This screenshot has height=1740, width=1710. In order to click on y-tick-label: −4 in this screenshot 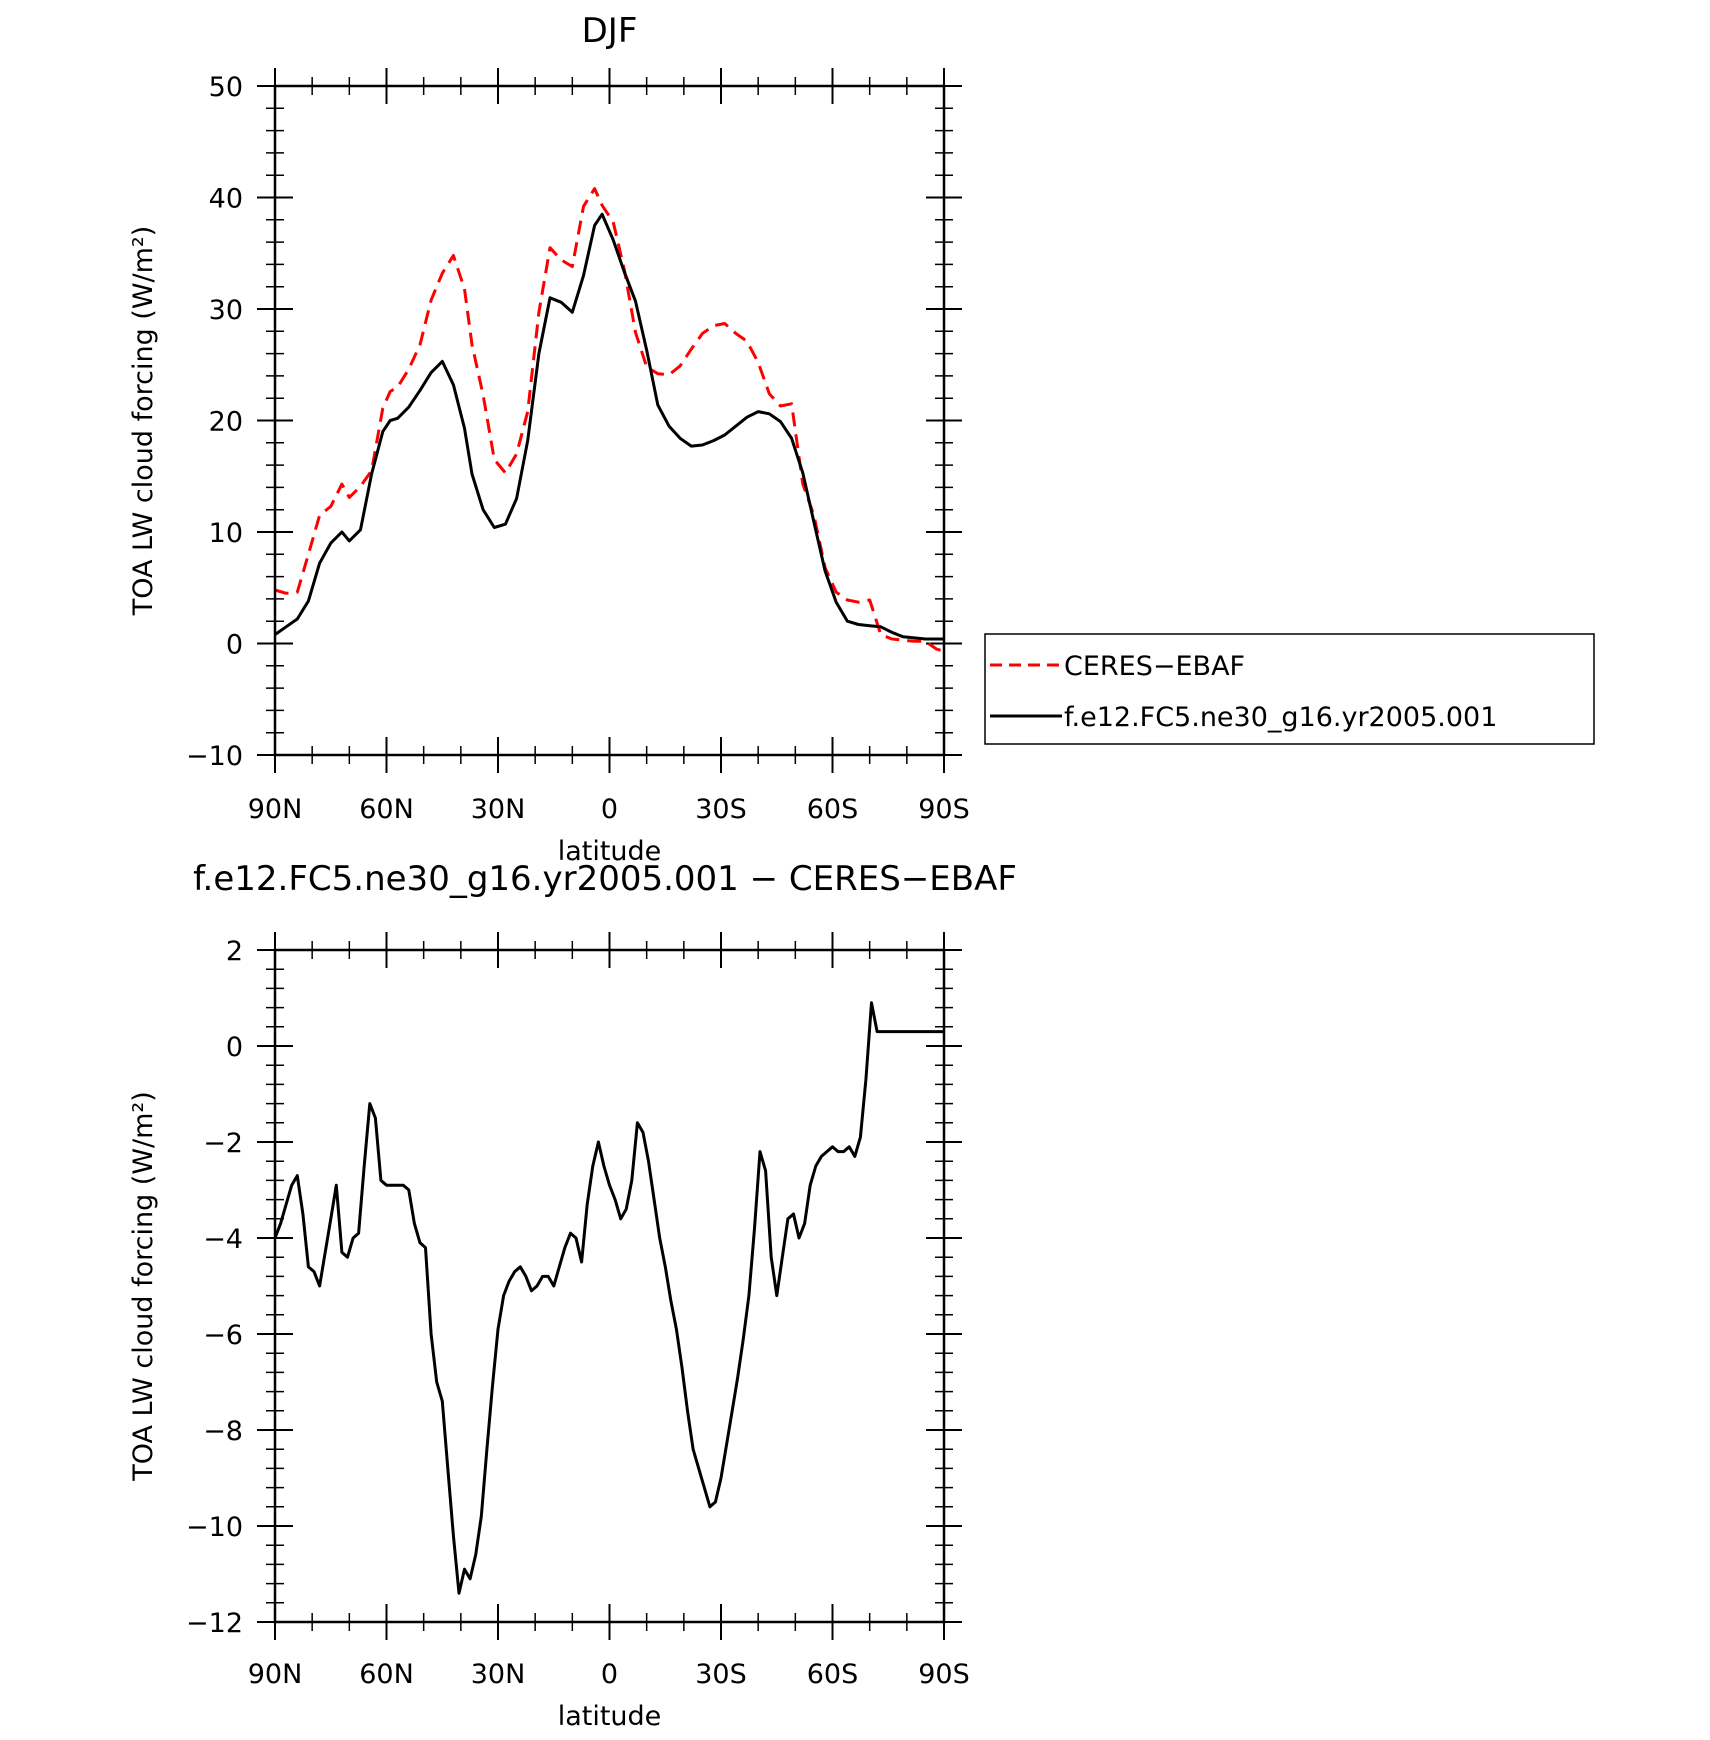, I will do `click(223, 1239)`.